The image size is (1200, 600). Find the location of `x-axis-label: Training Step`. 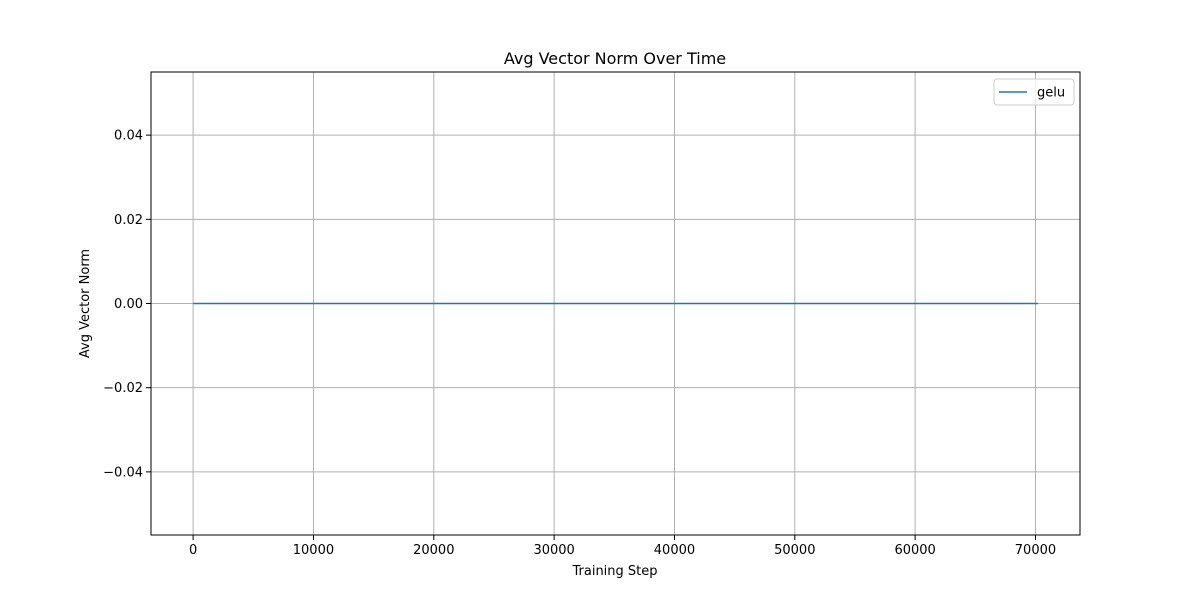

x-axis-label: Training Step is located at coordinates (614, 571).